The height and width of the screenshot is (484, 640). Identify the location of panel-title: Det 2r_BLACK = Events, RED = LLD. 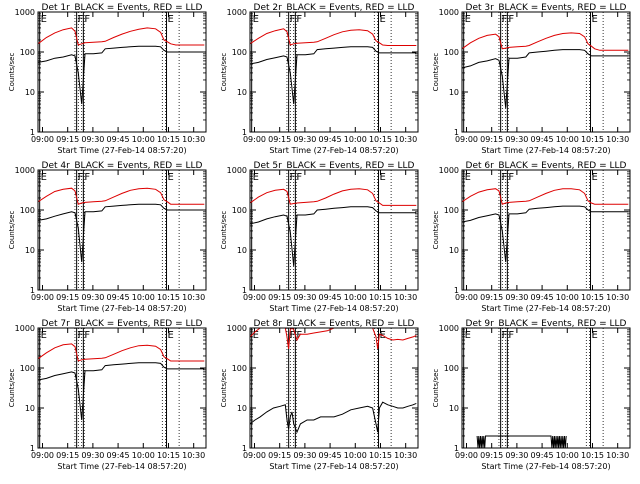
(334, 8).